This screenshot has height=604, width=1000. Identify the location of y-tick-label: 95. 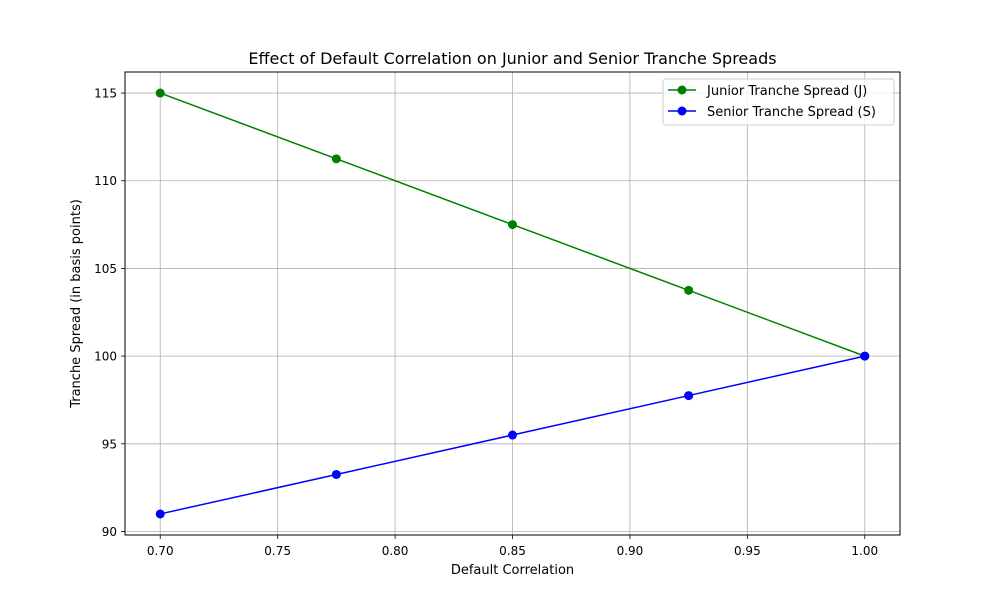
(109, 444).